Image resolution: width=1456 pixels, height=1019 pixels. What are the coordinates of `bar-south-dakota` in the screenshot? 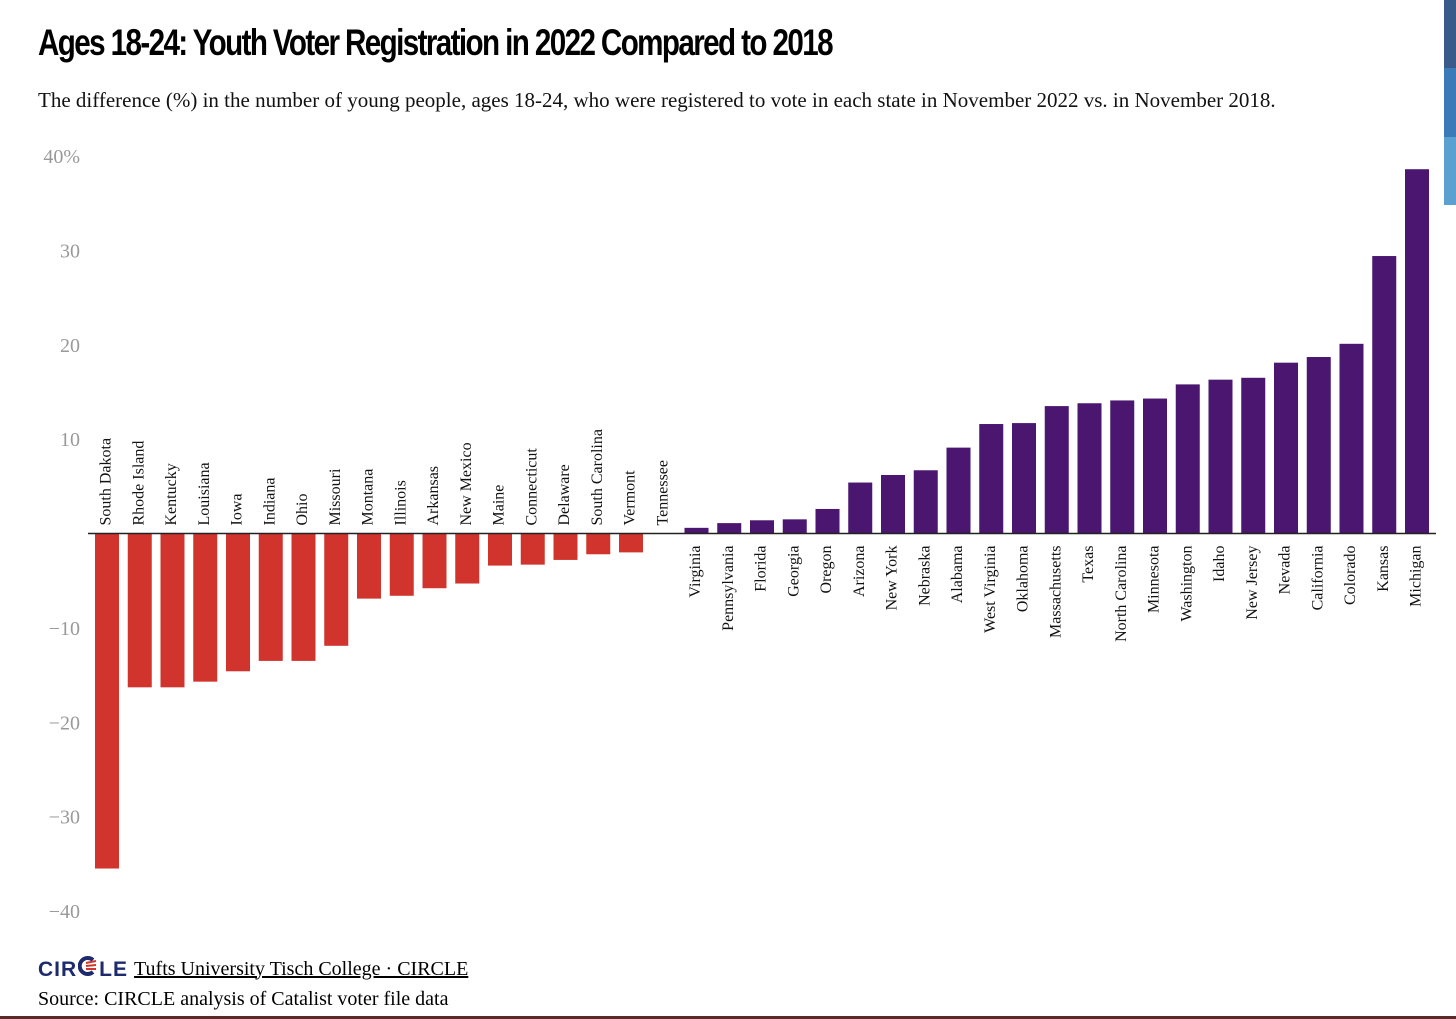 It's located at (107, 701).